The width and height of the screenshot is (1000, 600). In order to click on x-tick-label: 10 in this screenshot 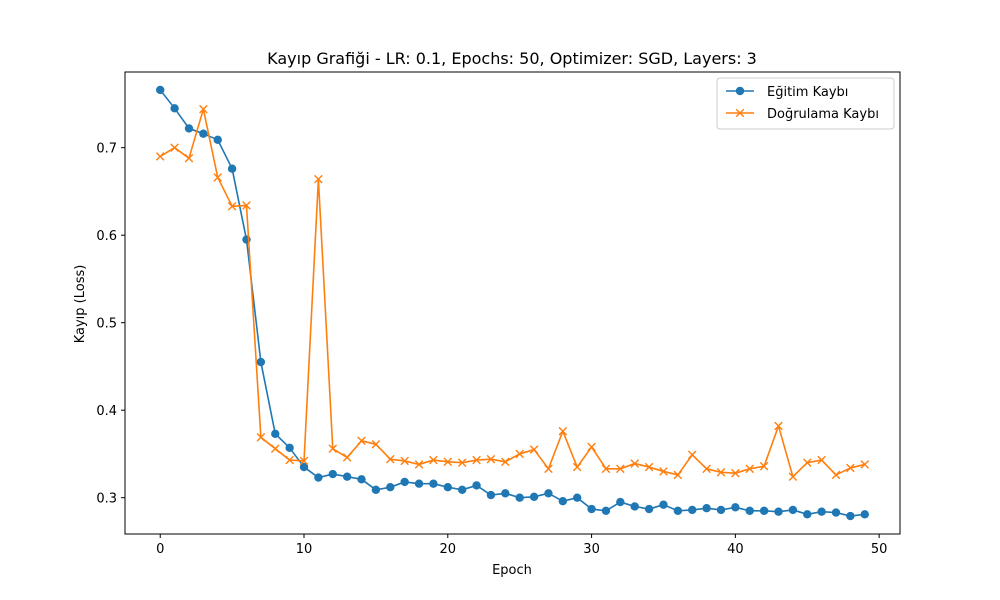, I will do `click(304, 549)`.